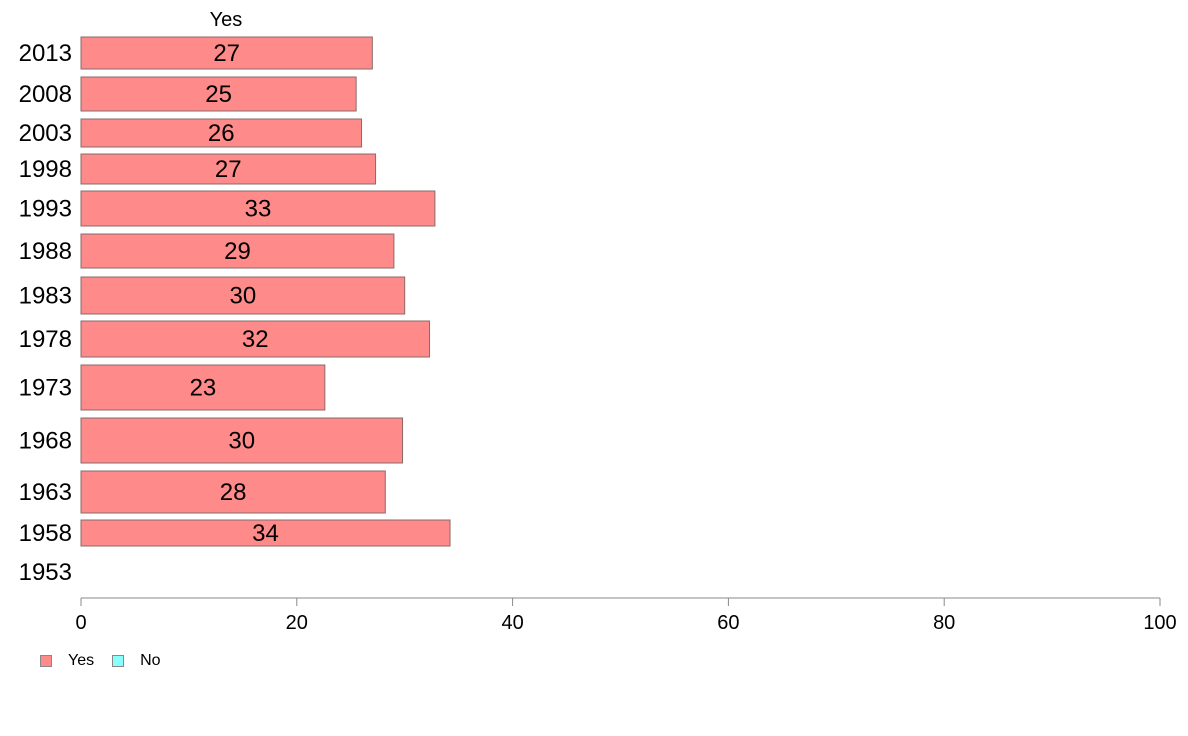 This screenshot has height=736, width=1188. I want to click on bar-value-label: 33, so click(258, 209).